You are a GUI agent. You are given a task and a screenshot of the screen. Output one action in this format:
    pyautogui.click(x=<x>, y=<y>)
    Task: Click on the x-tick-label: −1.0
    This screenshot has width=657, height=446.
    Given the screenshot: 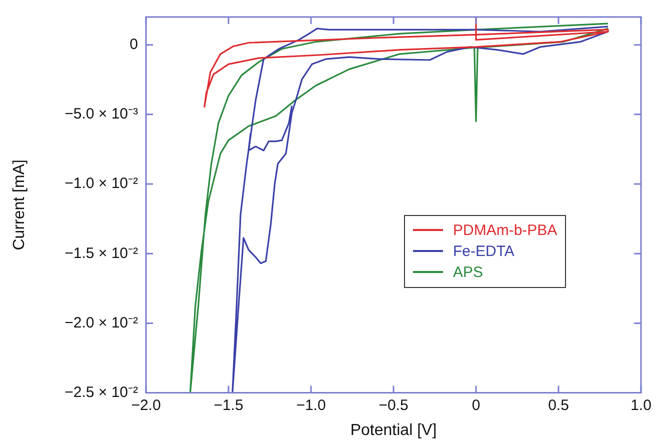 What is the action you would take?
    pyautogui.click(x=311, y=405)
    